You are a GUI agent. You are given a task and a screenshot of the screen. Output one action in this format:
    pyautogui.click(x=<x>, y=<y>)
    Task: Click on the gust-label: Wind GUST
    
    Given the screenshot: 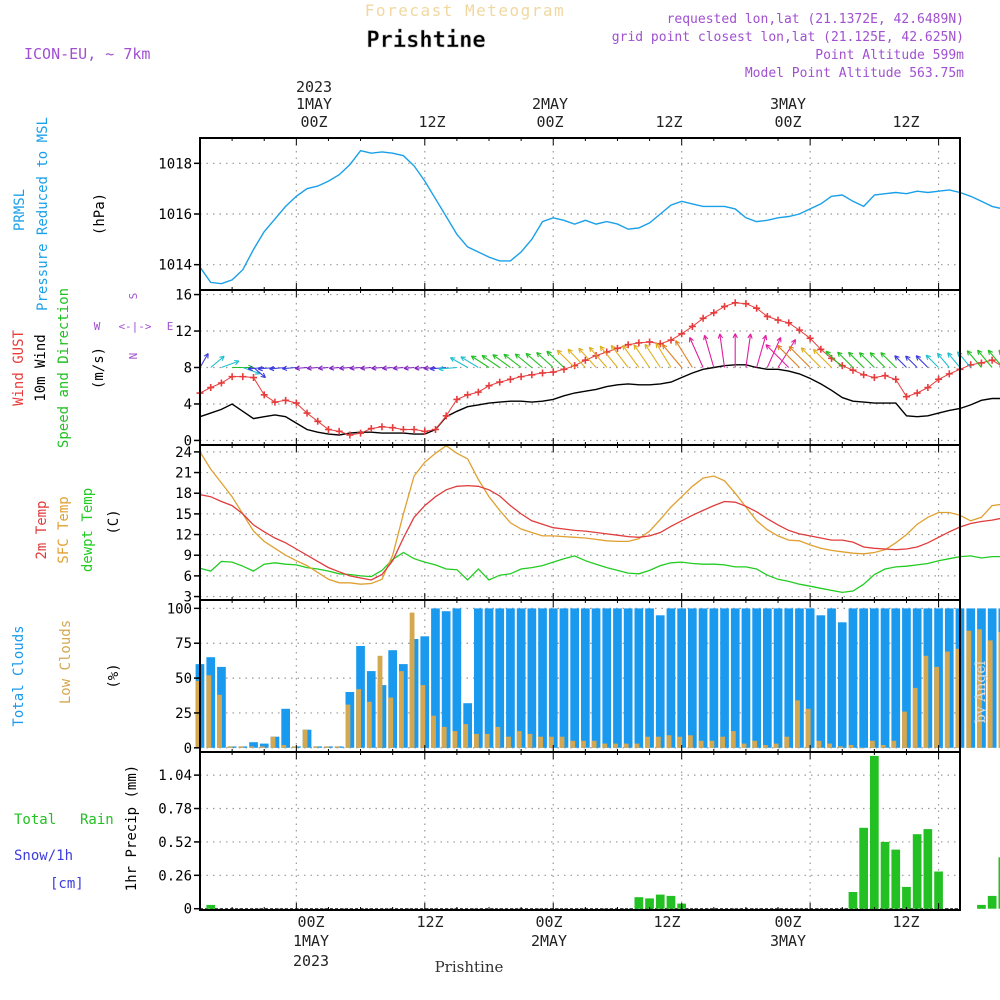 What is the action you would take?
    pyautogui.click(x=19, y=368)
    